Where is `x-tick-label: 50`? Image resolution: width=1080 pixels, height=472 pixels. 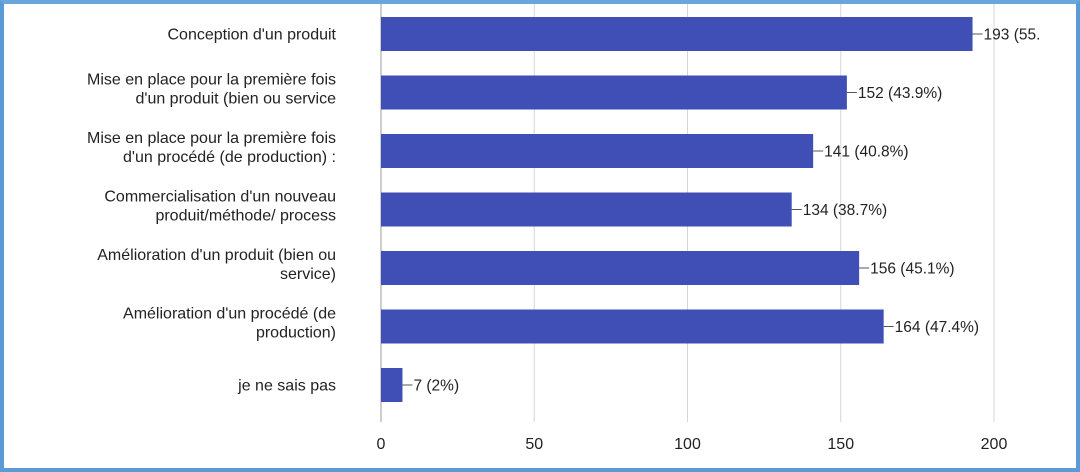
x-tick-label: 50 is located at coordinates (534, 444).